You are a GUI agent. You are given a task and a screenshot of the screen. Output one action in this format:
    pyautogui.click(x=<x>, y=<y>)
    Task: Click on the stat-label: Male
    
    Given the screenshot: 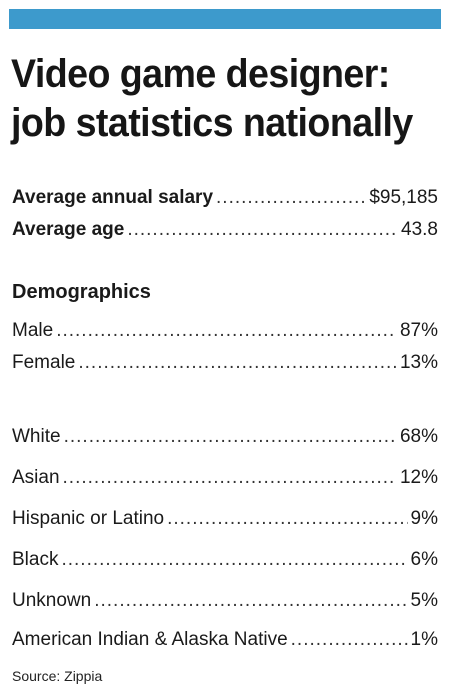 What is the action you would take?
    pyautogui.click(x=33, y=330)
    